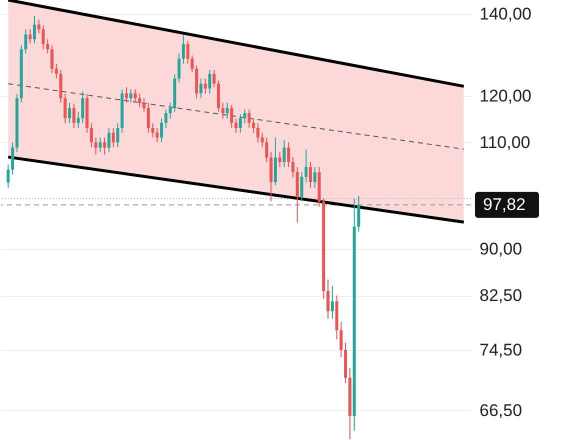 The height and width of the screenshot is (440, 568). What do you see at coordinates (501, 350) in the screenshot?
I see `y-tick-label: 74,50` at bounding box center [501, 350].